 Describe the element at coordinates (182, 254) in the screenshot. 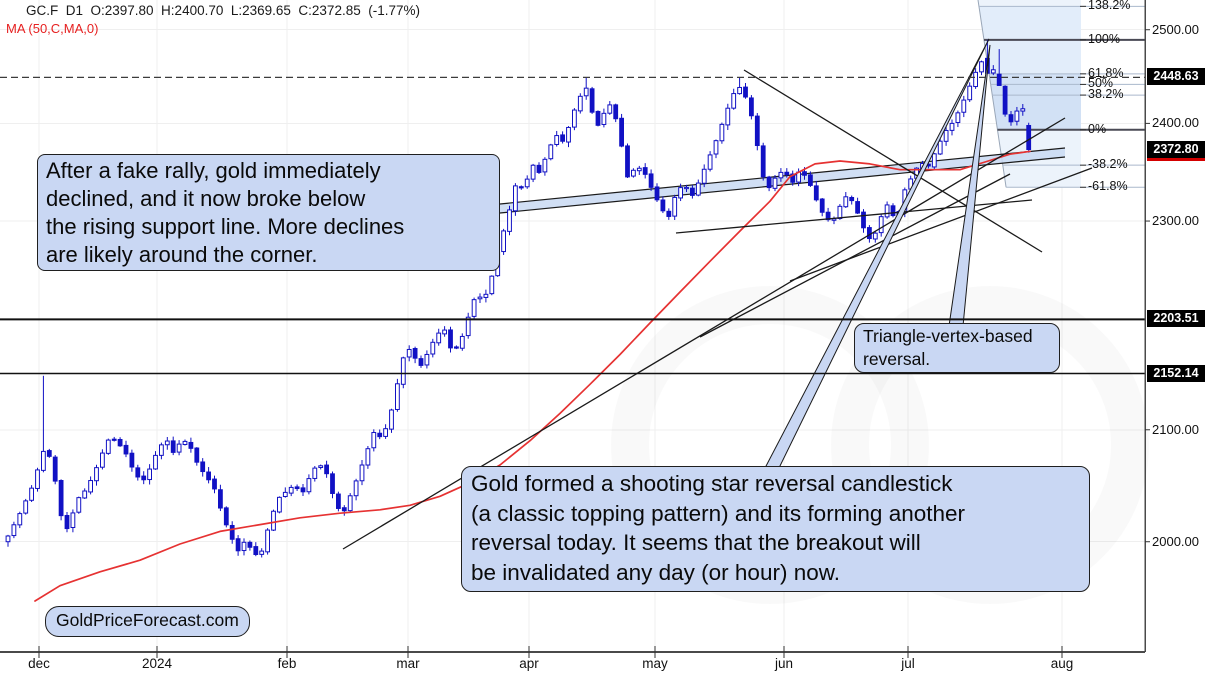

I see `annotation-fake-rally-line: are likely around the corner.` at that location.